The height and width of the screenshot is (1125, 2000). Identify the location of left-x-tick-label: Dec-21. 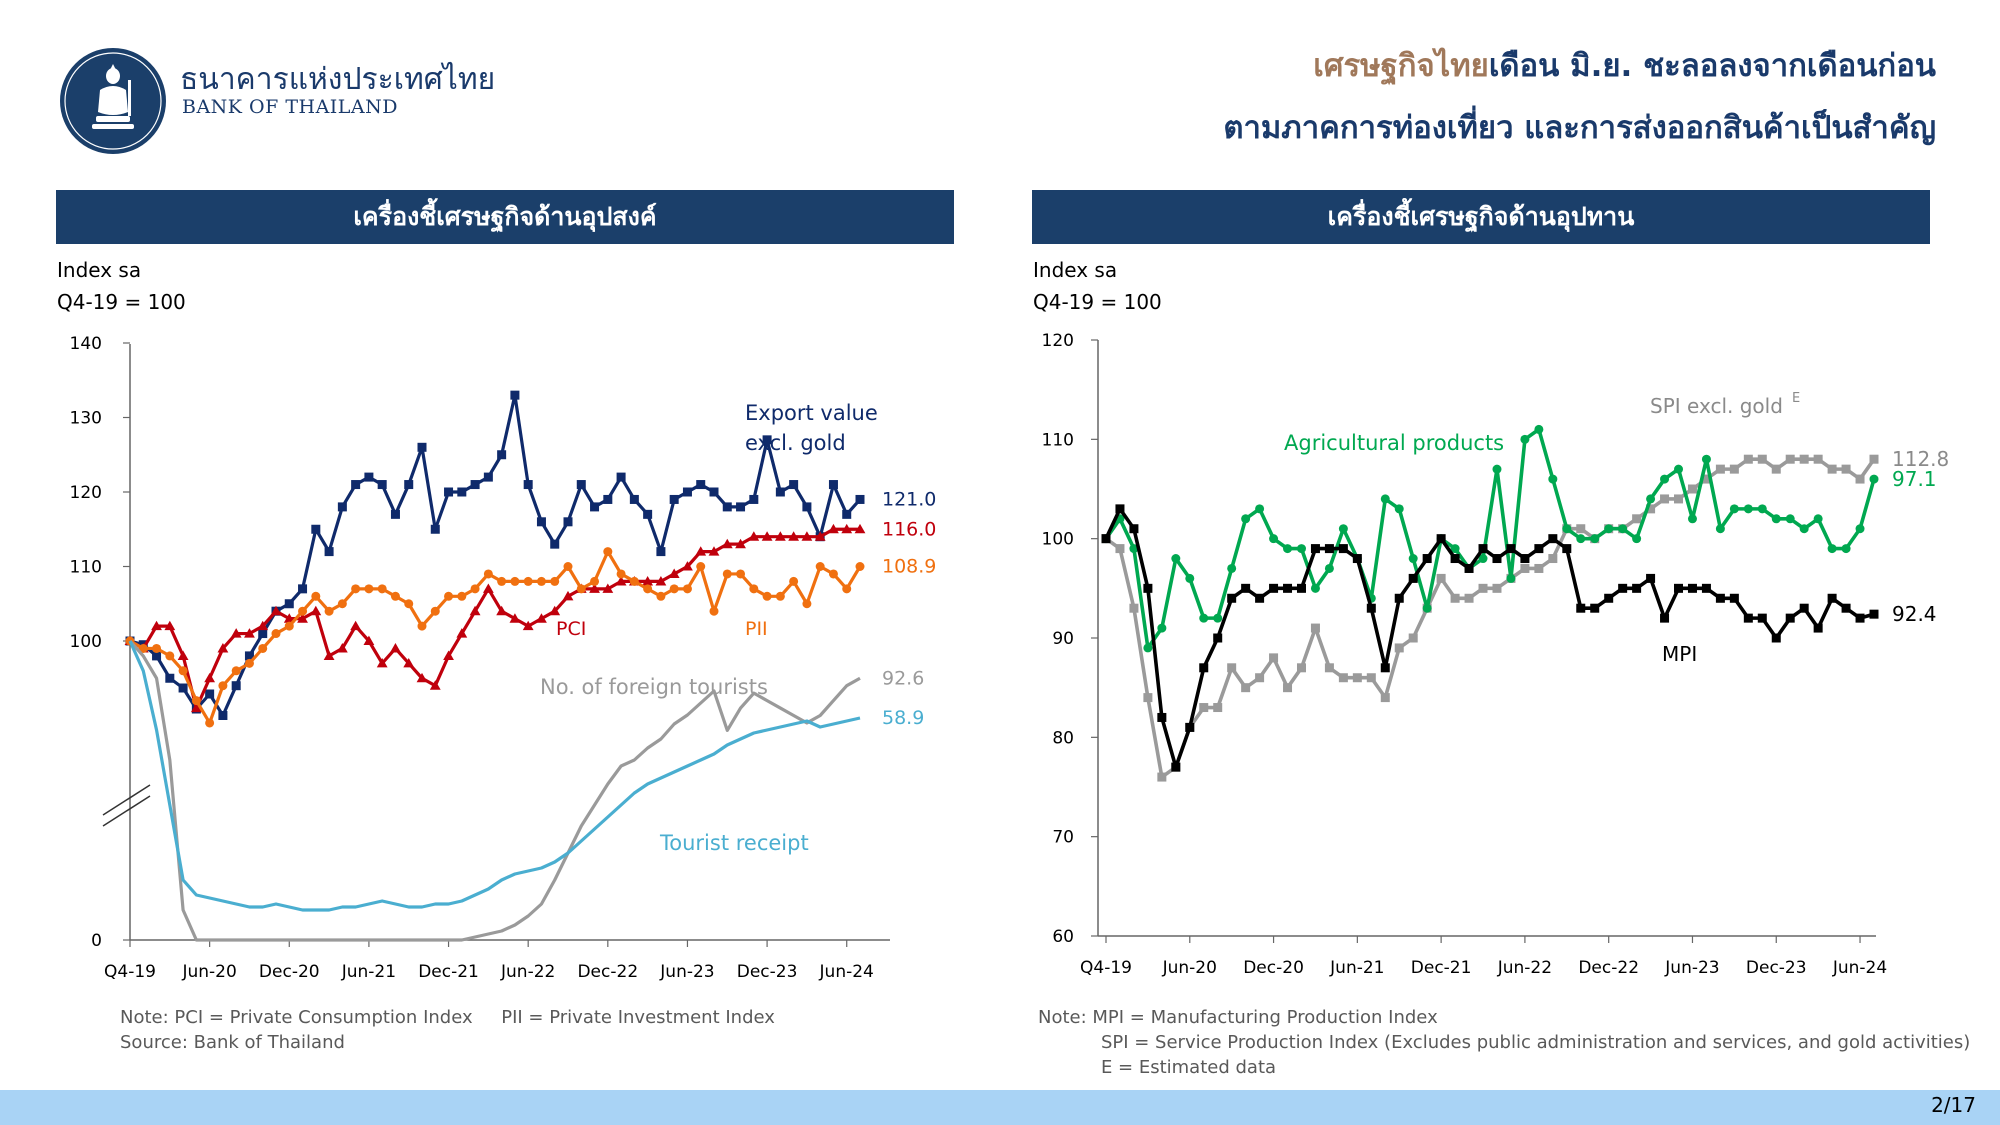
(448, 972).